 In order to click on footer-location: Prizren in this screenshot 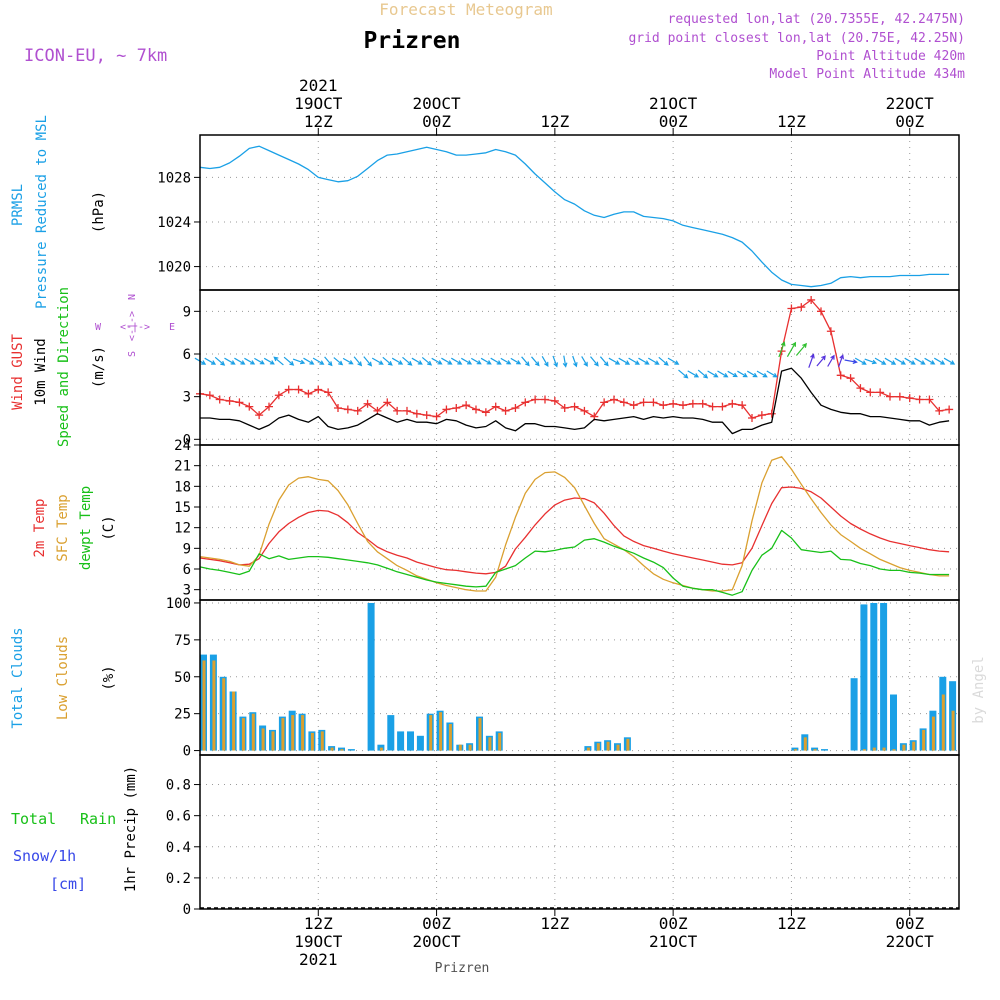, I will do `click(462, 968)`.